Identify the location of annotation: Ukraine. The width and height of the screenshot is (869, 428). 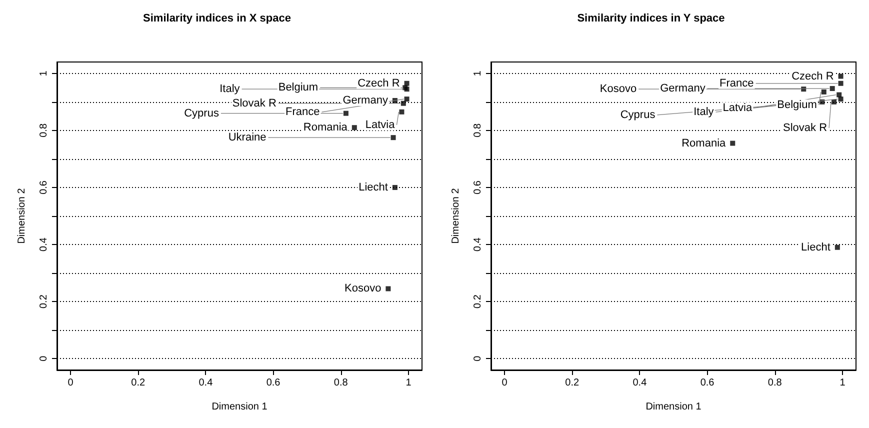
(247, 138).